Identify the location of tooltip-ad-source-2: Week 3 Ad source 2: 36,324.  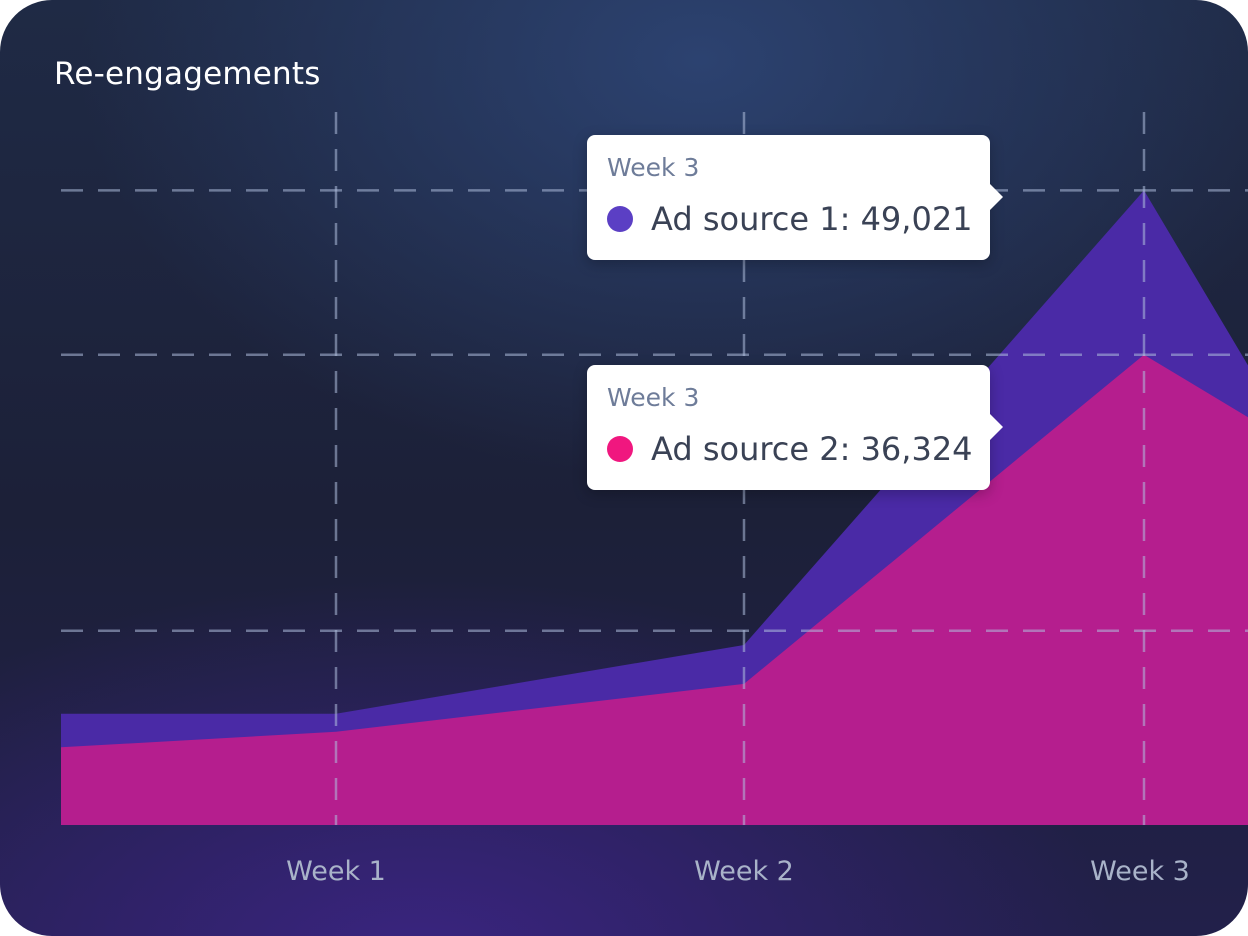
(795, 427).